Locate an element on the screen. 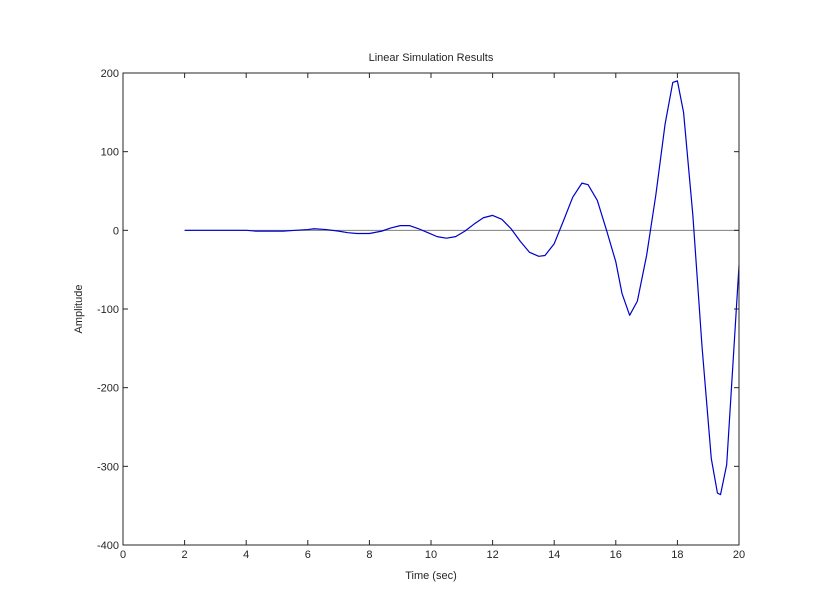 This screenshot has height=612, width=816. y-tick-label: -200 is located at coordinates (108, 389).